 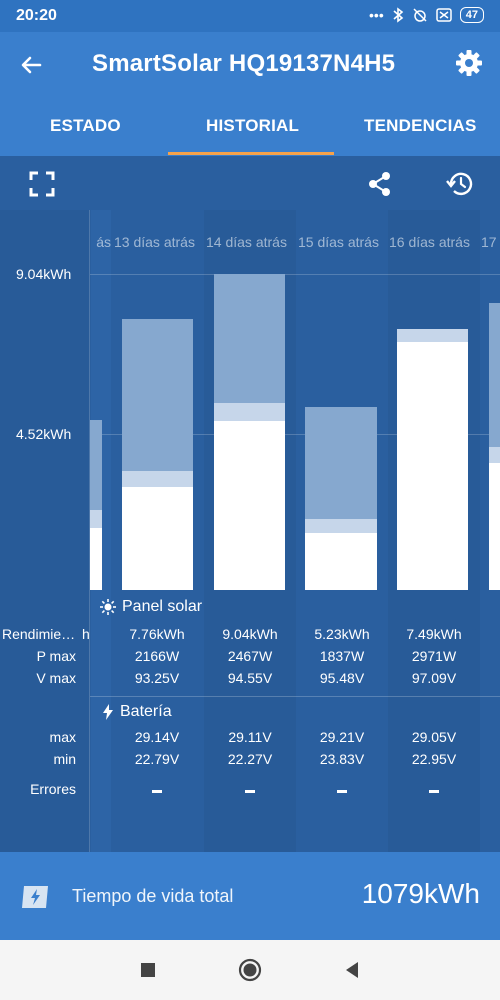 I want to click on day-label: 16 días atrás, so click(x=429, y=242).